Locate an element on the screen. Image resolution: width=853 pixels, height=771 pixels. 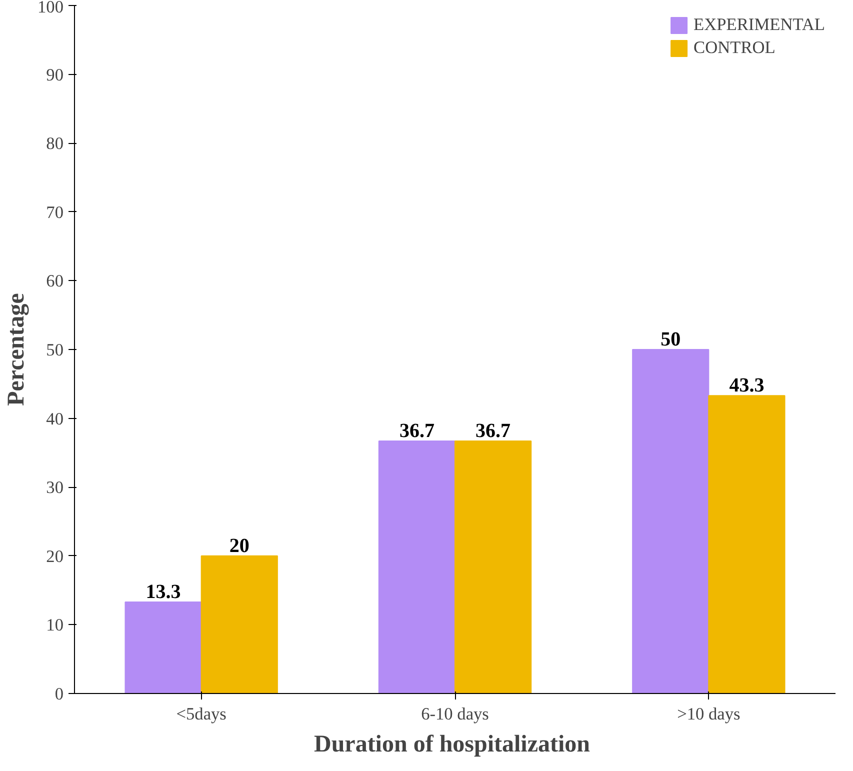
x-tick-label: <5days is located at coordinates (201, 714).